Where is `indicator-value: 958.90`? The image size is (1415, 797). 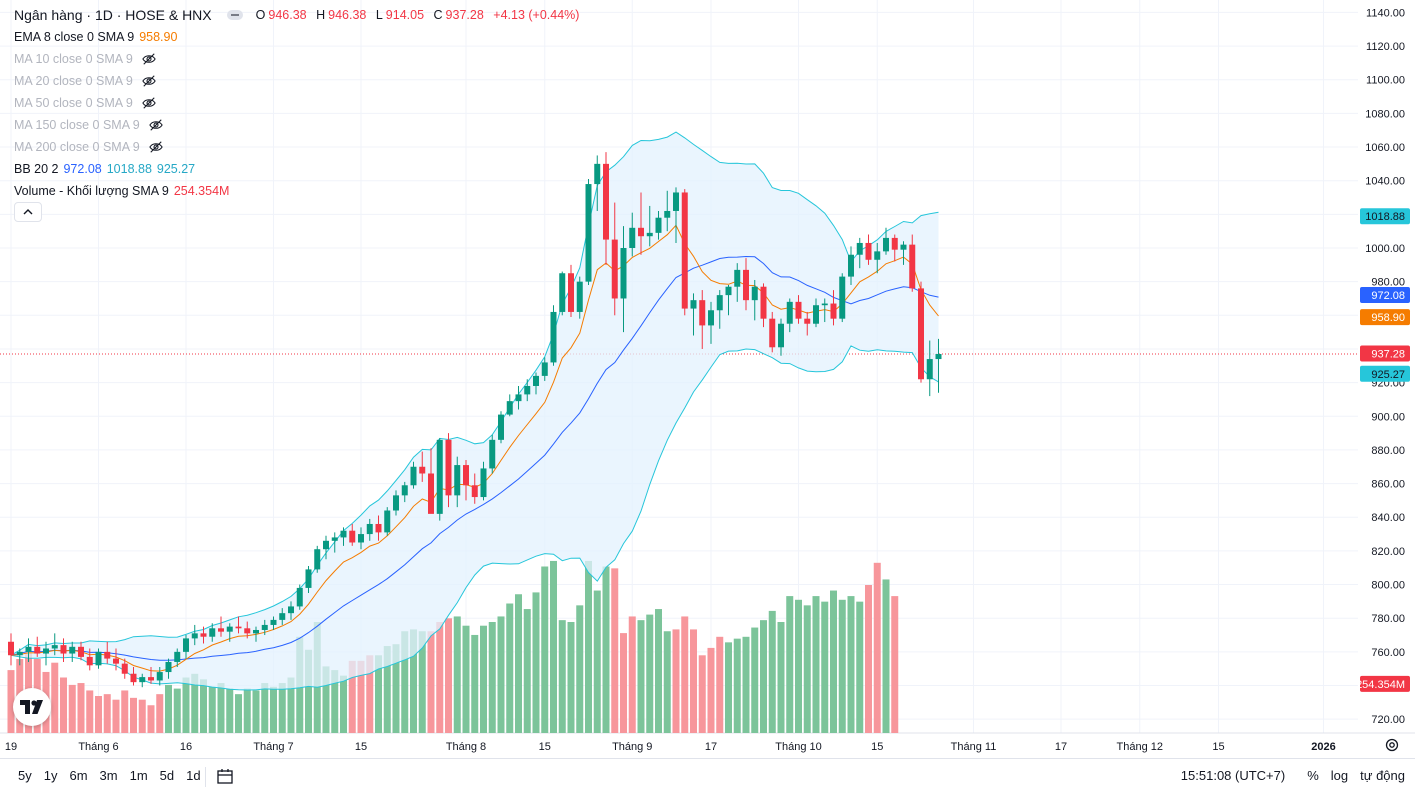
indicator-value: 958.90 is located at coordinates (158, 37).